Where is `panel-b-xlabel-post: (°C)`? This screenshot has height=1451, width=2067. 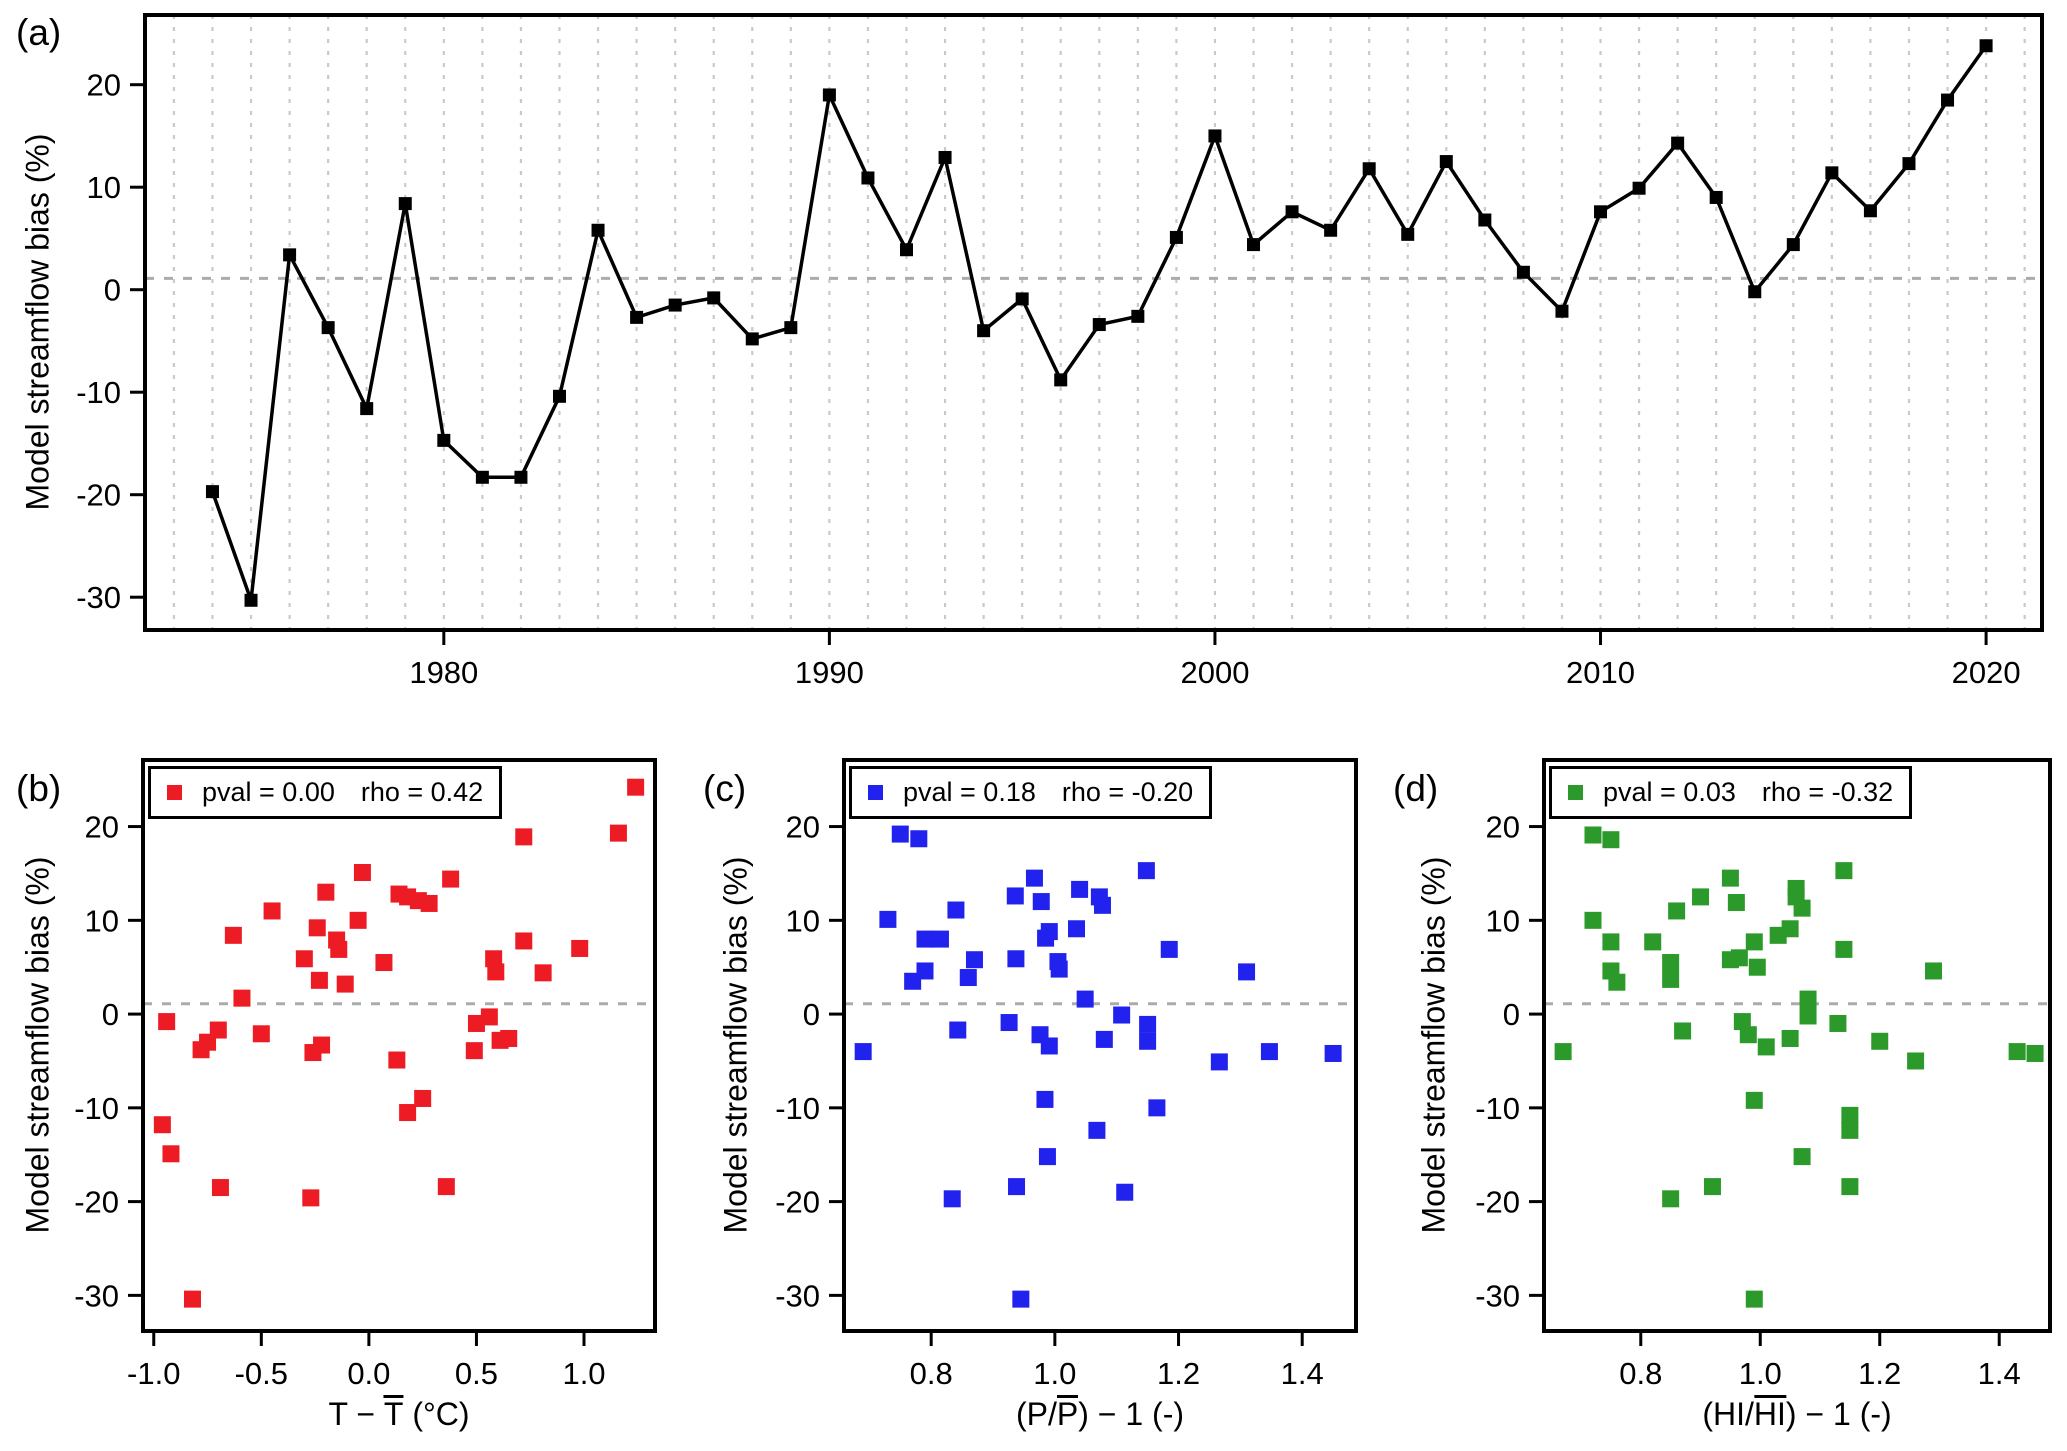 panel-b-xlabel-post: (°C) is located at coordinates (436, 1414).